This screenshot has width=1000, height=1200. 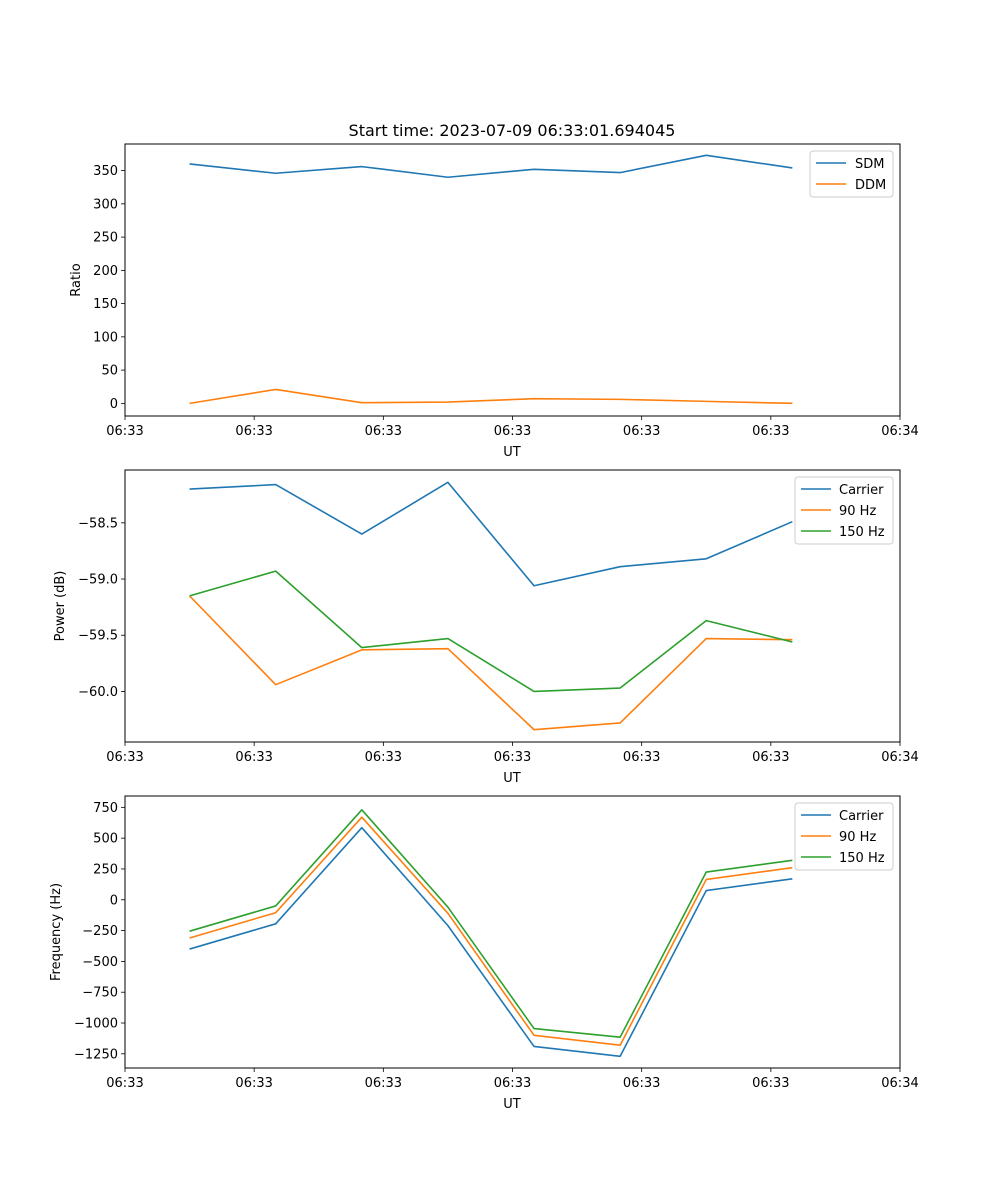 What do you see at coordinates (105, 337) in the screenshot?
I see `ratio-y-tick-label: 100` at bounding box center [105, 337].